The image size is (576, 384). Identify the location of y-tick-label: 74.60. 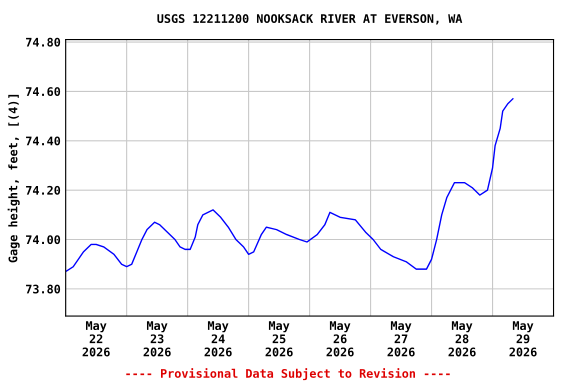
(43, 91).